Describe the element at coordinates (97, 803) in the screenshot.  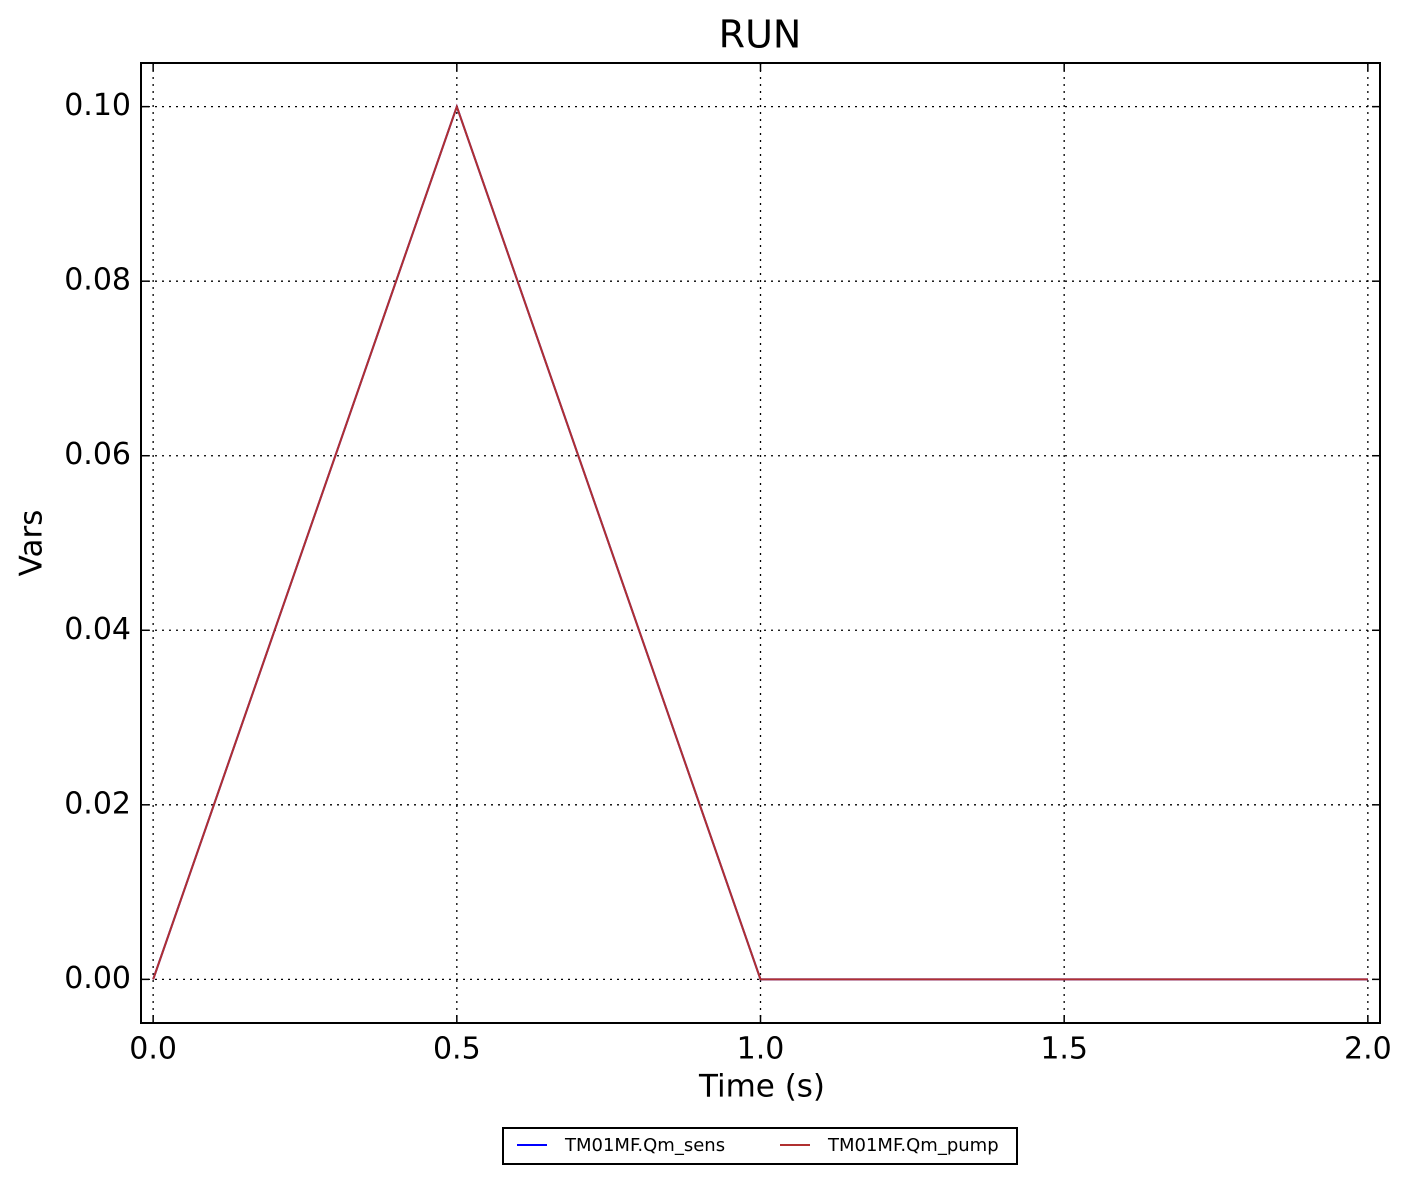
I see `y-tick-label: 0.02` at that location.